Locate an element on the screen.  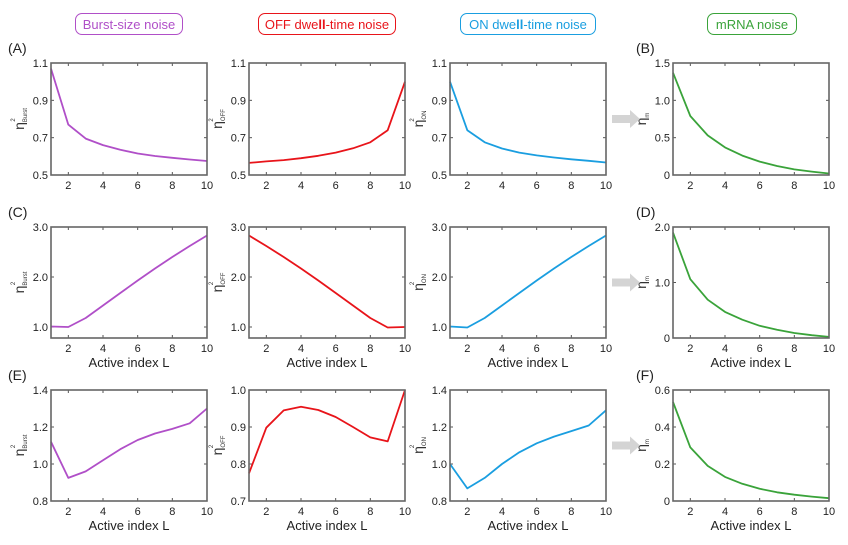
y-axis-label: ηm is located at coordinates (642, 445).